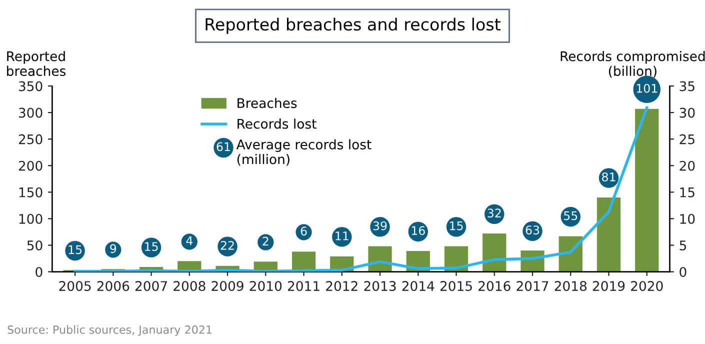 The width and height of the screenshot is (705, 344). What do you see at coordinates (75, 286) in the screenshot?
I see `x-tick-label: 2005` at bounding box center [75, 286].